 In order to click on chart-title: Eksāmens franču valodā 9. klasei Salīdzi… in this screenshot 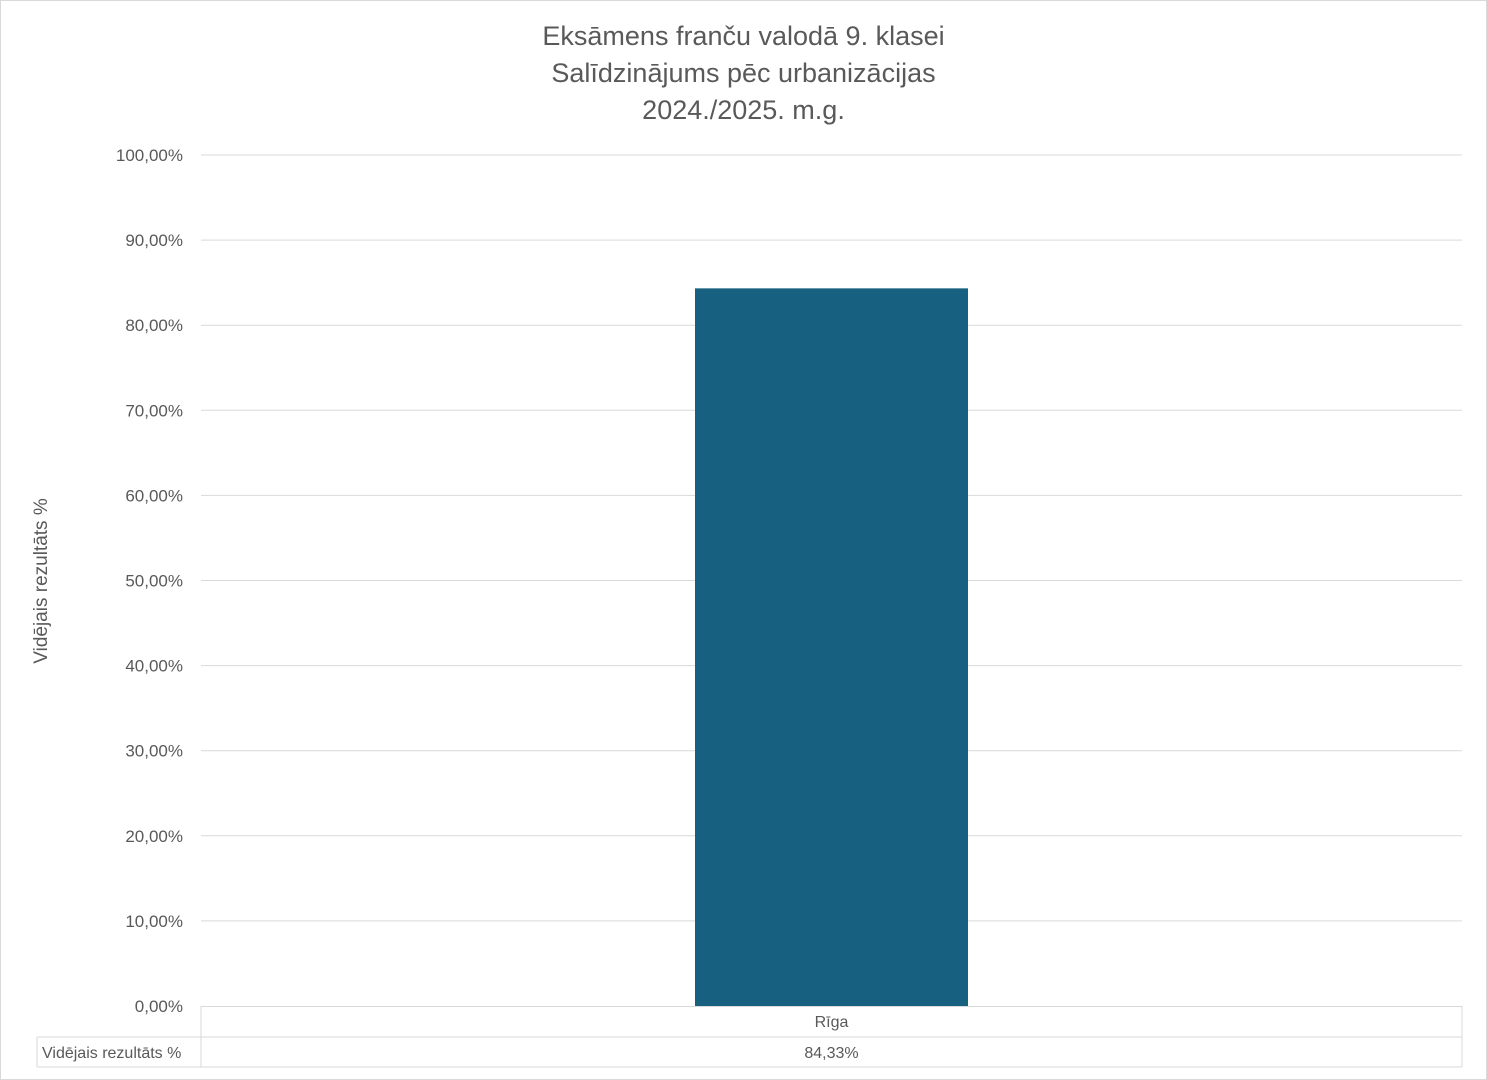, I will do `click(743, 73)`.